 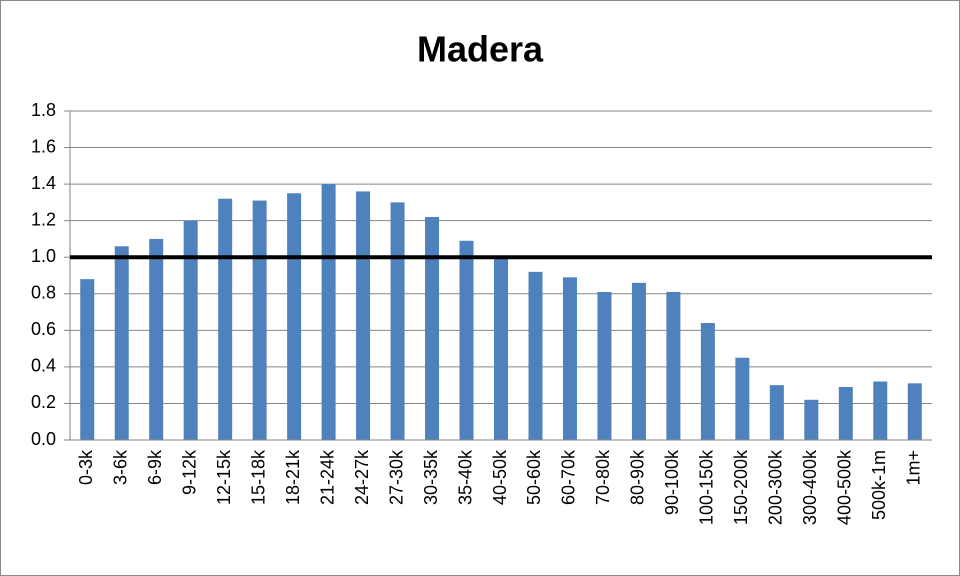 I want to click on chart-title: Madera, so click(x=480, y=49).